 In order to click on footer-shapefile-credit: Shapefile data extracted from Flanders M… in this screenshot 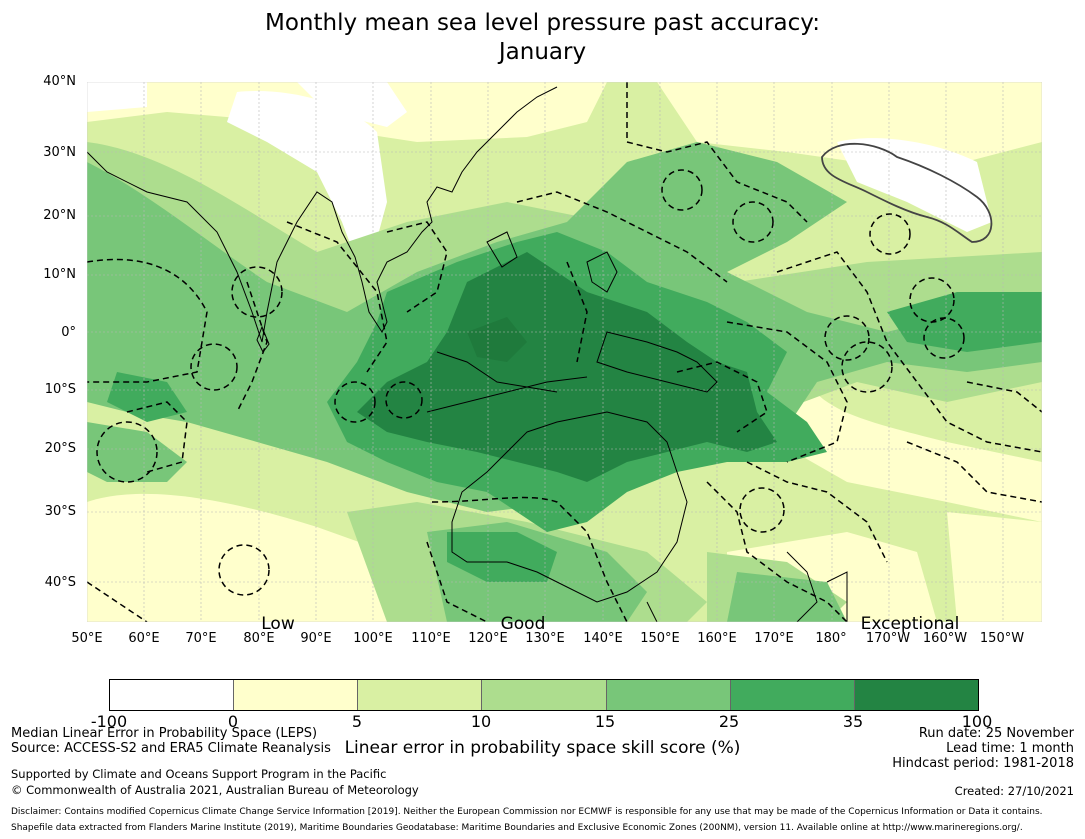, I will do `click(517, 828)`.